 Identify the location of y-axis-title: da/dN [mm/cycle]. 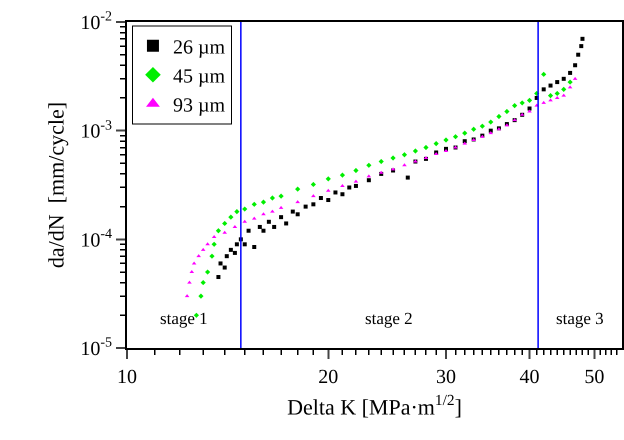
(56, 185).